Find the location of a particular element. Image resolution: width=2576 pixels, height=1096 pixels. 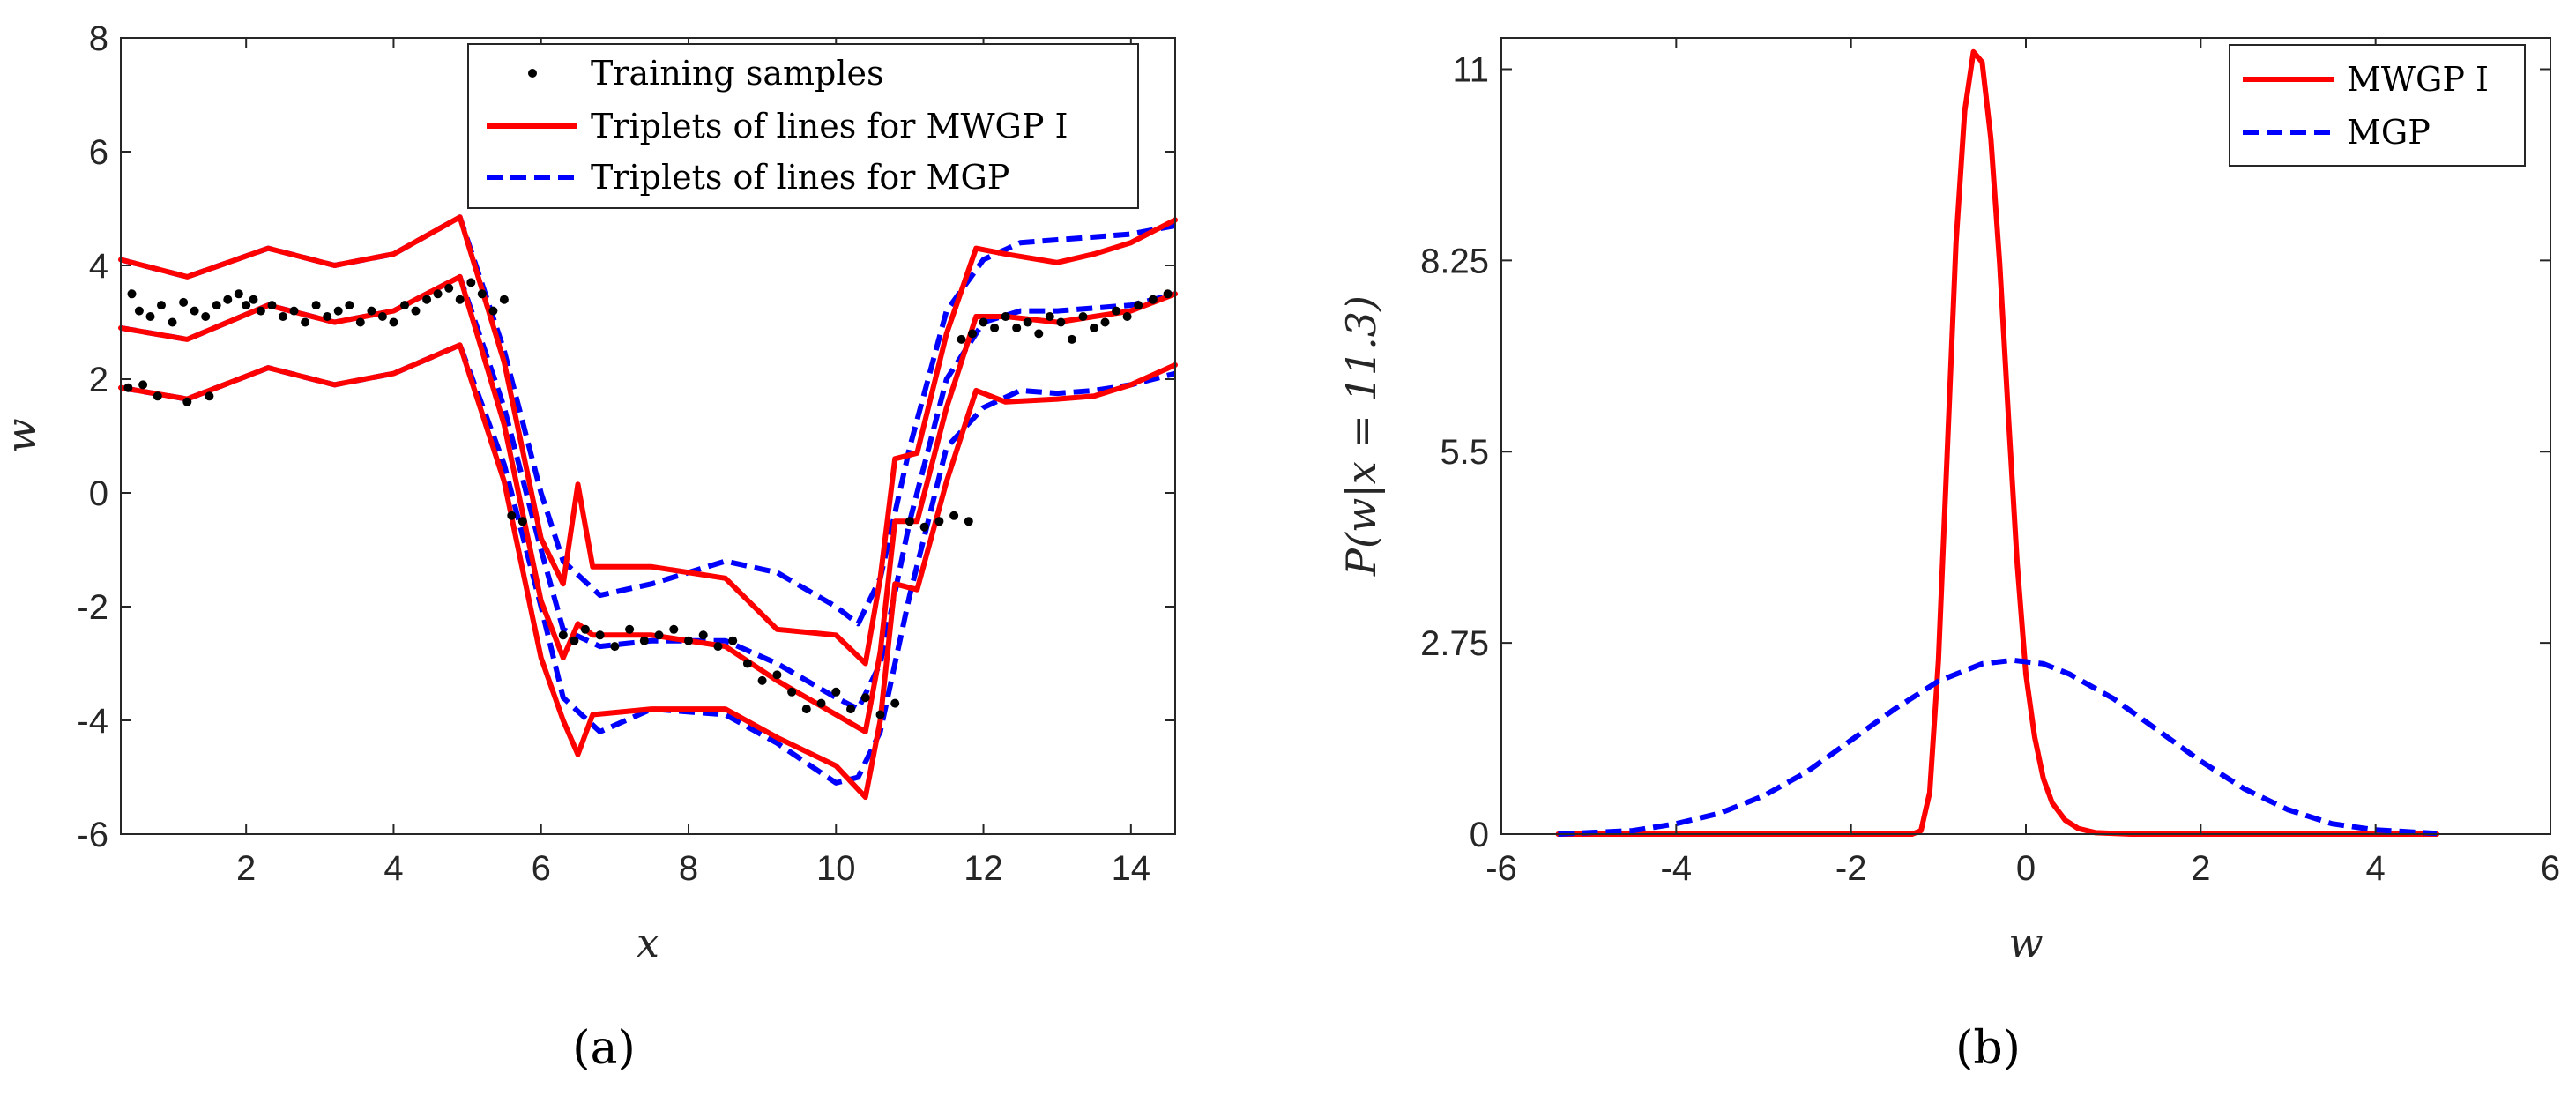

panel-b-xtick-label: 2 is located at coordinates (2201, 868).